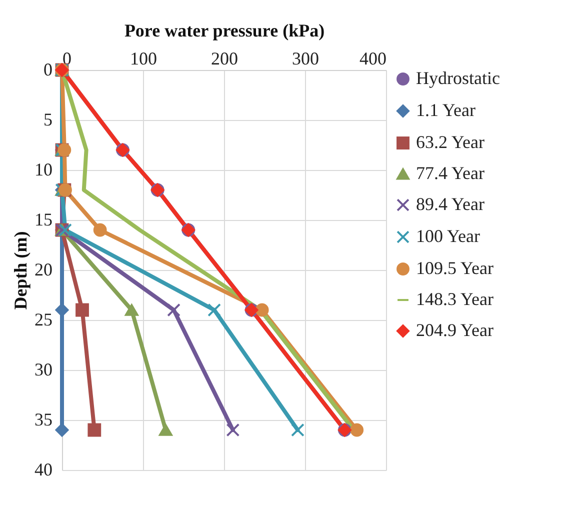  Describe the element at coordinates (373, 58) in the screenshot. I see `x-tick-label: 400` at that location.